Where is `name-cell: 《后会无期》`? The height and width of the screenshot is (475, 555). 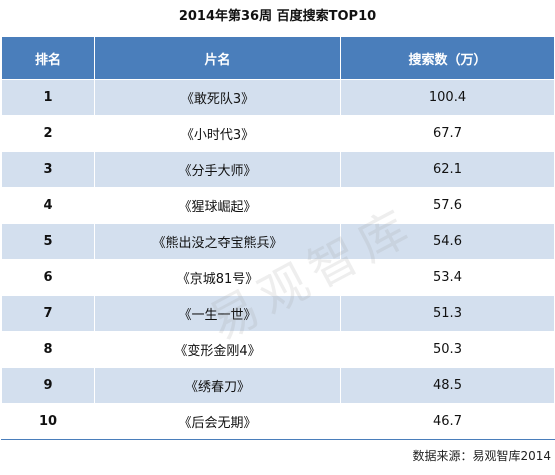 name-cell: 《后会无期》 is located at coordinates (217, 421).